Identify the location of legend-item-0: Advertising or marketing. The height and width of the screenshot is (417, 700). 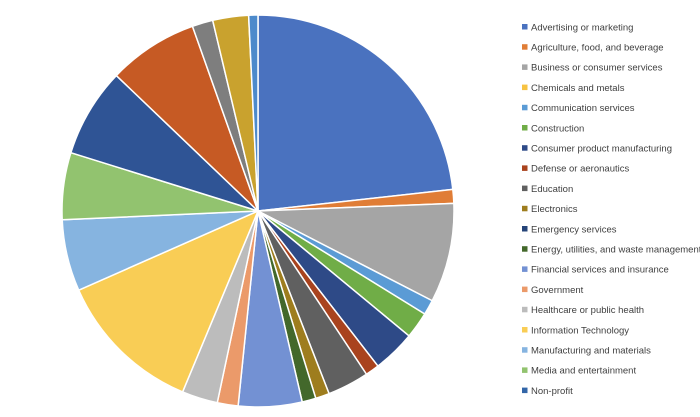
(577, 27).